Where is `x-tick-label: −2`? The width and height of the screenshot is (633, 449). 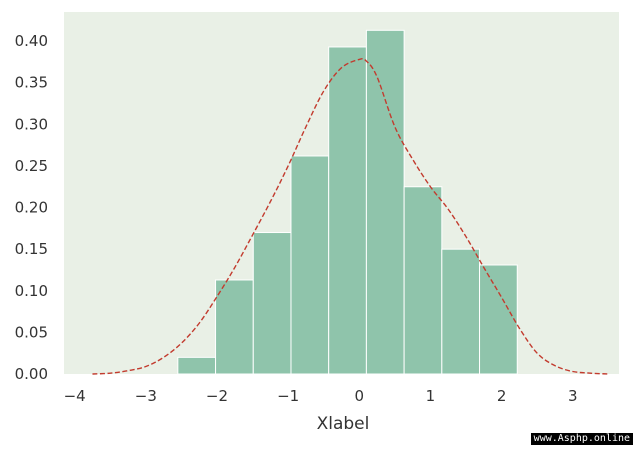 x-tick-label: −2 is located at coordinates (217, 396).